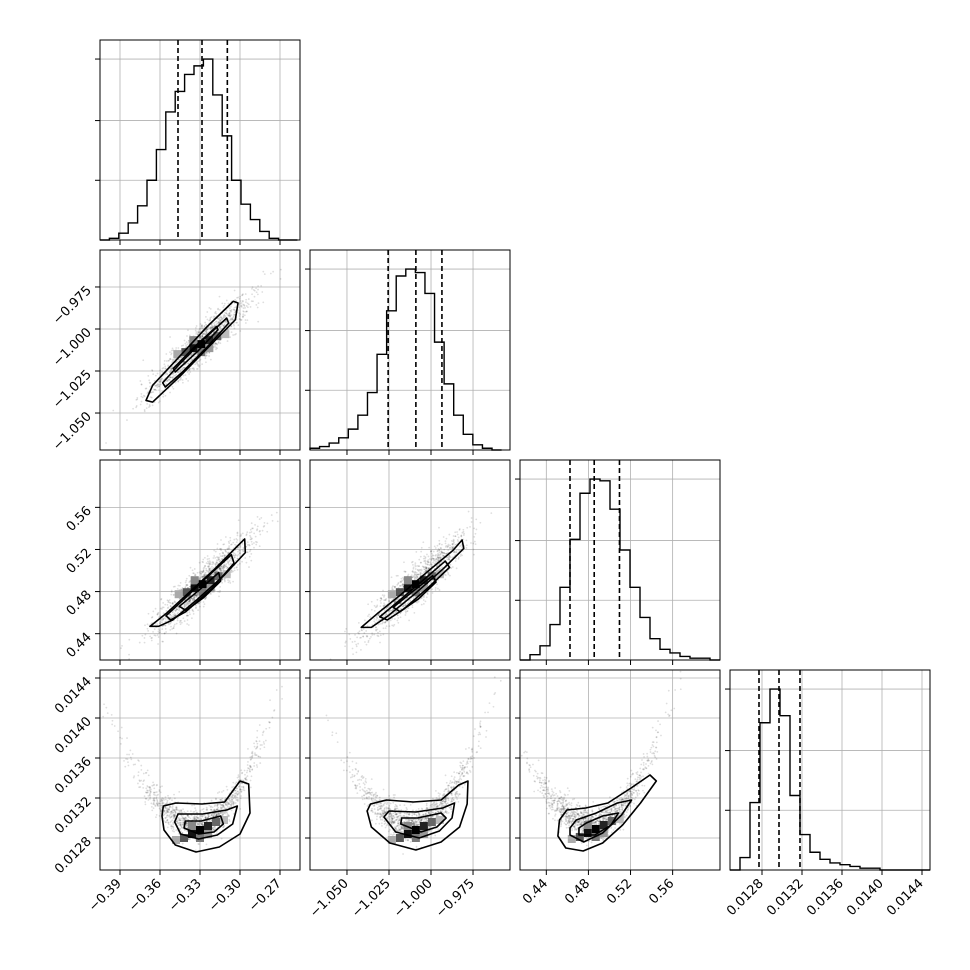 This screenshot has height=970, width=970. What do you see at coordinates (73, 815) in the screenshot?
I see `ytick-label-3-1: 0.0132` at bounding box center [73, 815].